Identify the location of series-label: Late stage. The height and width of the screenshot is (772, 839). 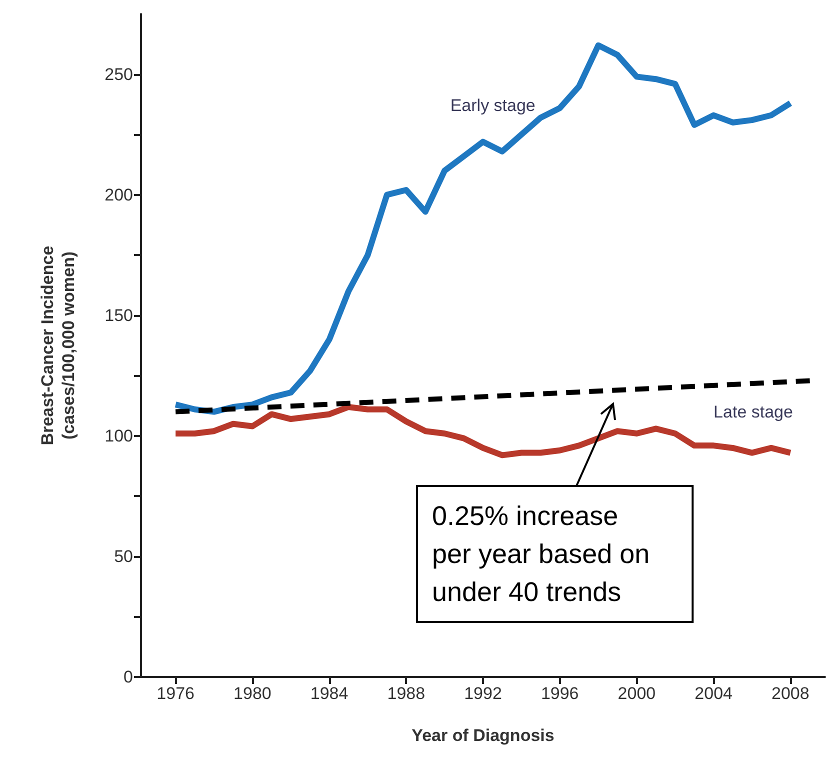
(753, 412).